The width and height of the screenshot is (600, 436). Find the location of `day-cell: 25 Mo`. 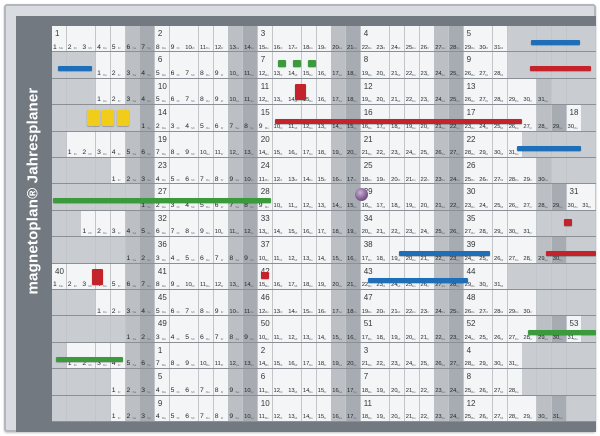

day-cell: 25 Mo is located at coordinates (471, 408).